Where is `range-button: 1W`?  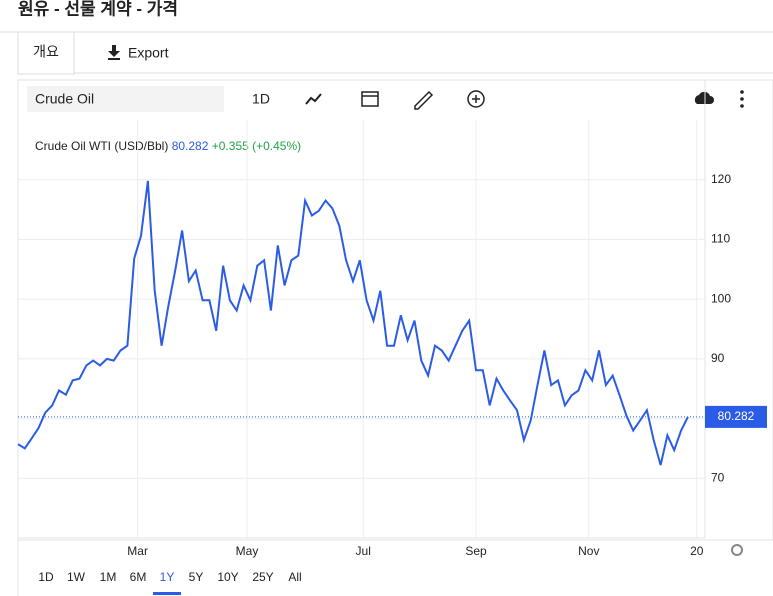
range-button: 1W is located at coordinates (76, 577).